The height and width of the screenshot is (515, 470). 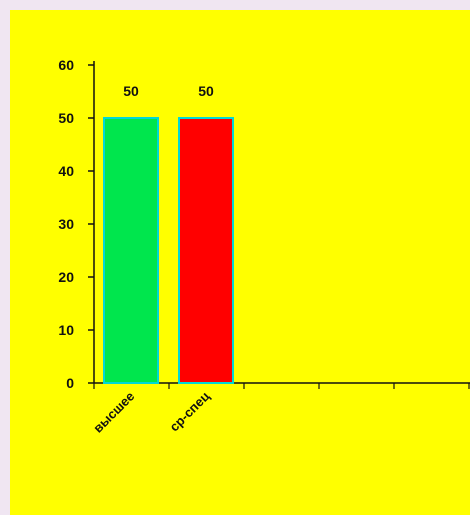 What do you see at coordinates (190, 412) in the screenshot?
I see `x-category-label: ср-спец` at bounding box center [190, 412].